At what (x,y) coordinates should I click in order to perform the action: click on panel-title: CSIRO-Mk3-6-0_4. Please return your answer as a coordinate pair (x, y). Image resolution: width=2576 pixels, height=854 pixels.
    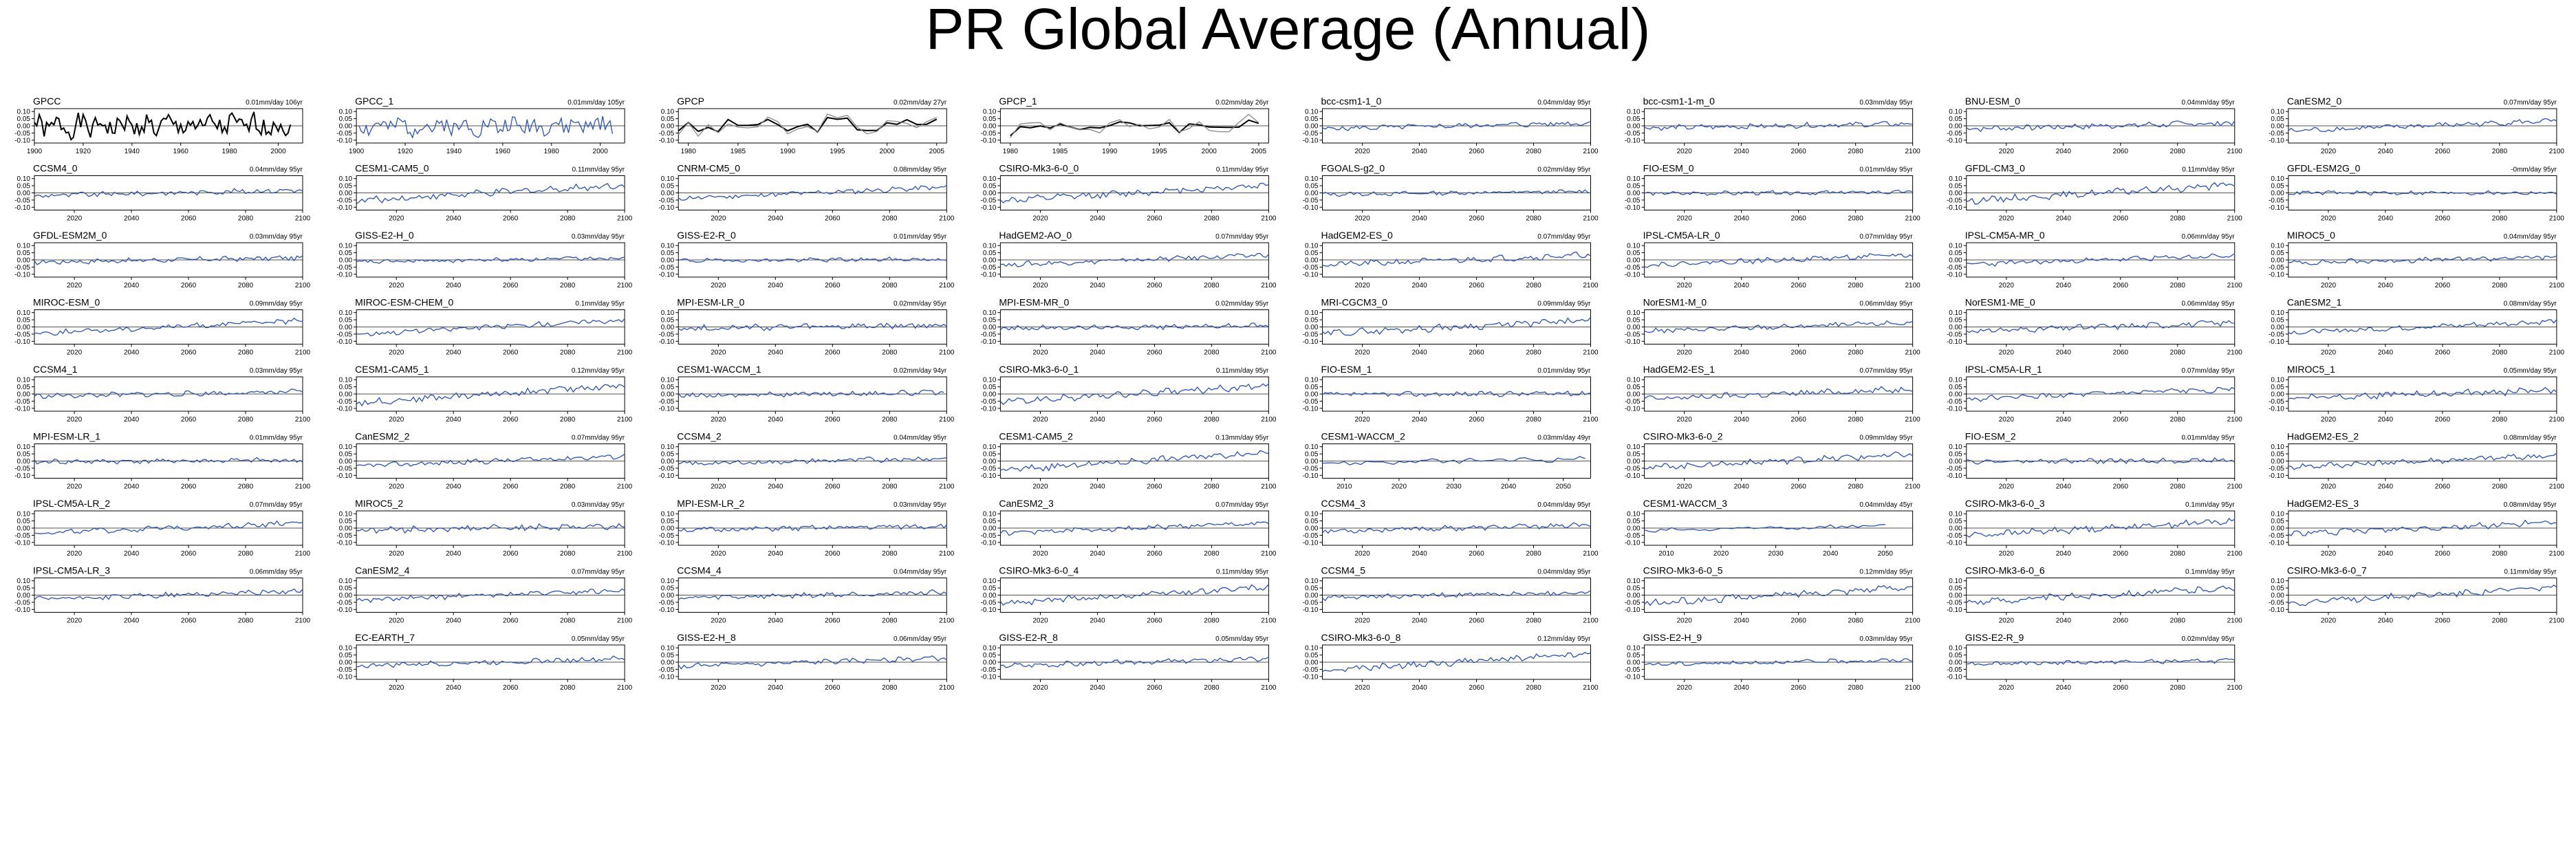
    Looking at the image, I should click on (1039, 570).